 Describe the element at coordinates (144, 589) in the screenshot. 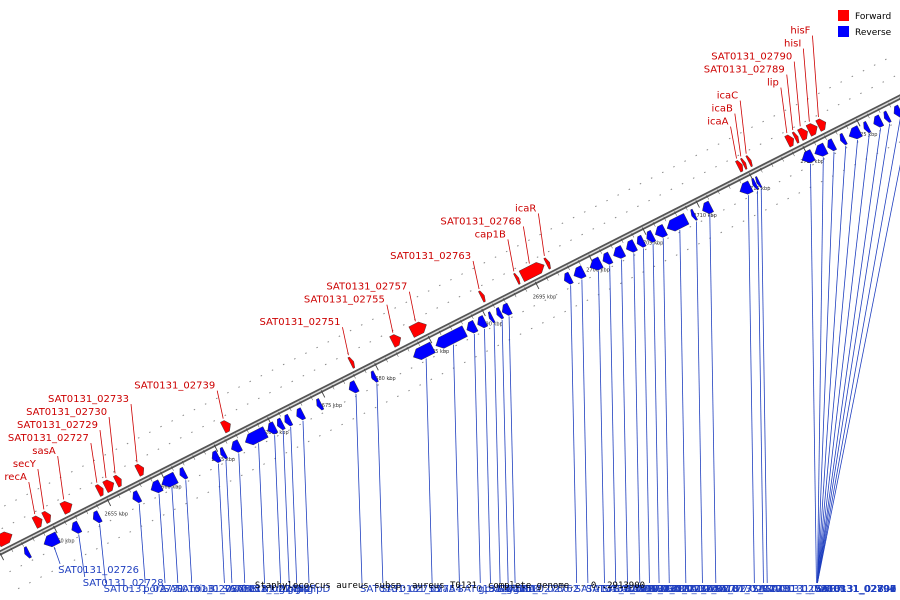

I see `reverse-gene-label: SAT0131_02731` at that location.